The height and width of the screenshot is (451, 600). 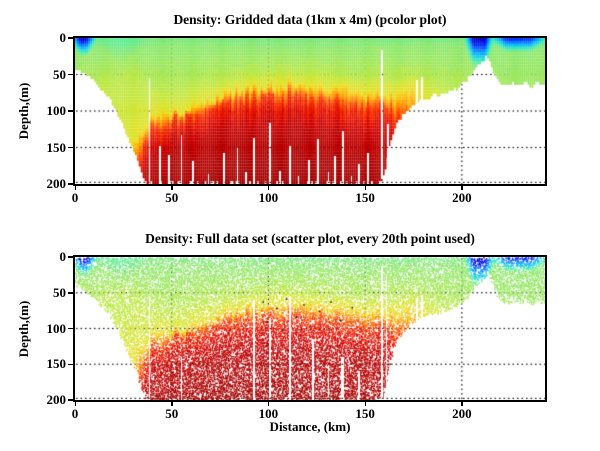 I want to click on x-axis-label: Distance, (km), so click(x=310, y=426).